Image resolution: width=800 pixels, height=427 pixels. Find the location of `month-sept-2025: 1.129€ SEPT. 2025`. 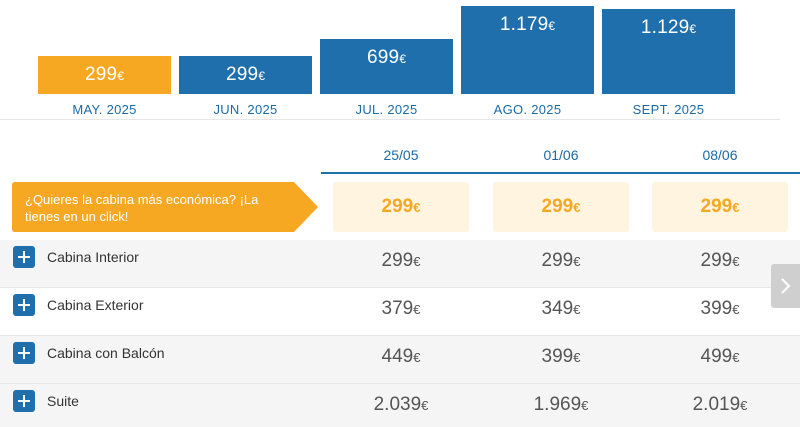

month-sept-2025: 1.129€ SEPT. 2025 is located at coordinates (668, 60).